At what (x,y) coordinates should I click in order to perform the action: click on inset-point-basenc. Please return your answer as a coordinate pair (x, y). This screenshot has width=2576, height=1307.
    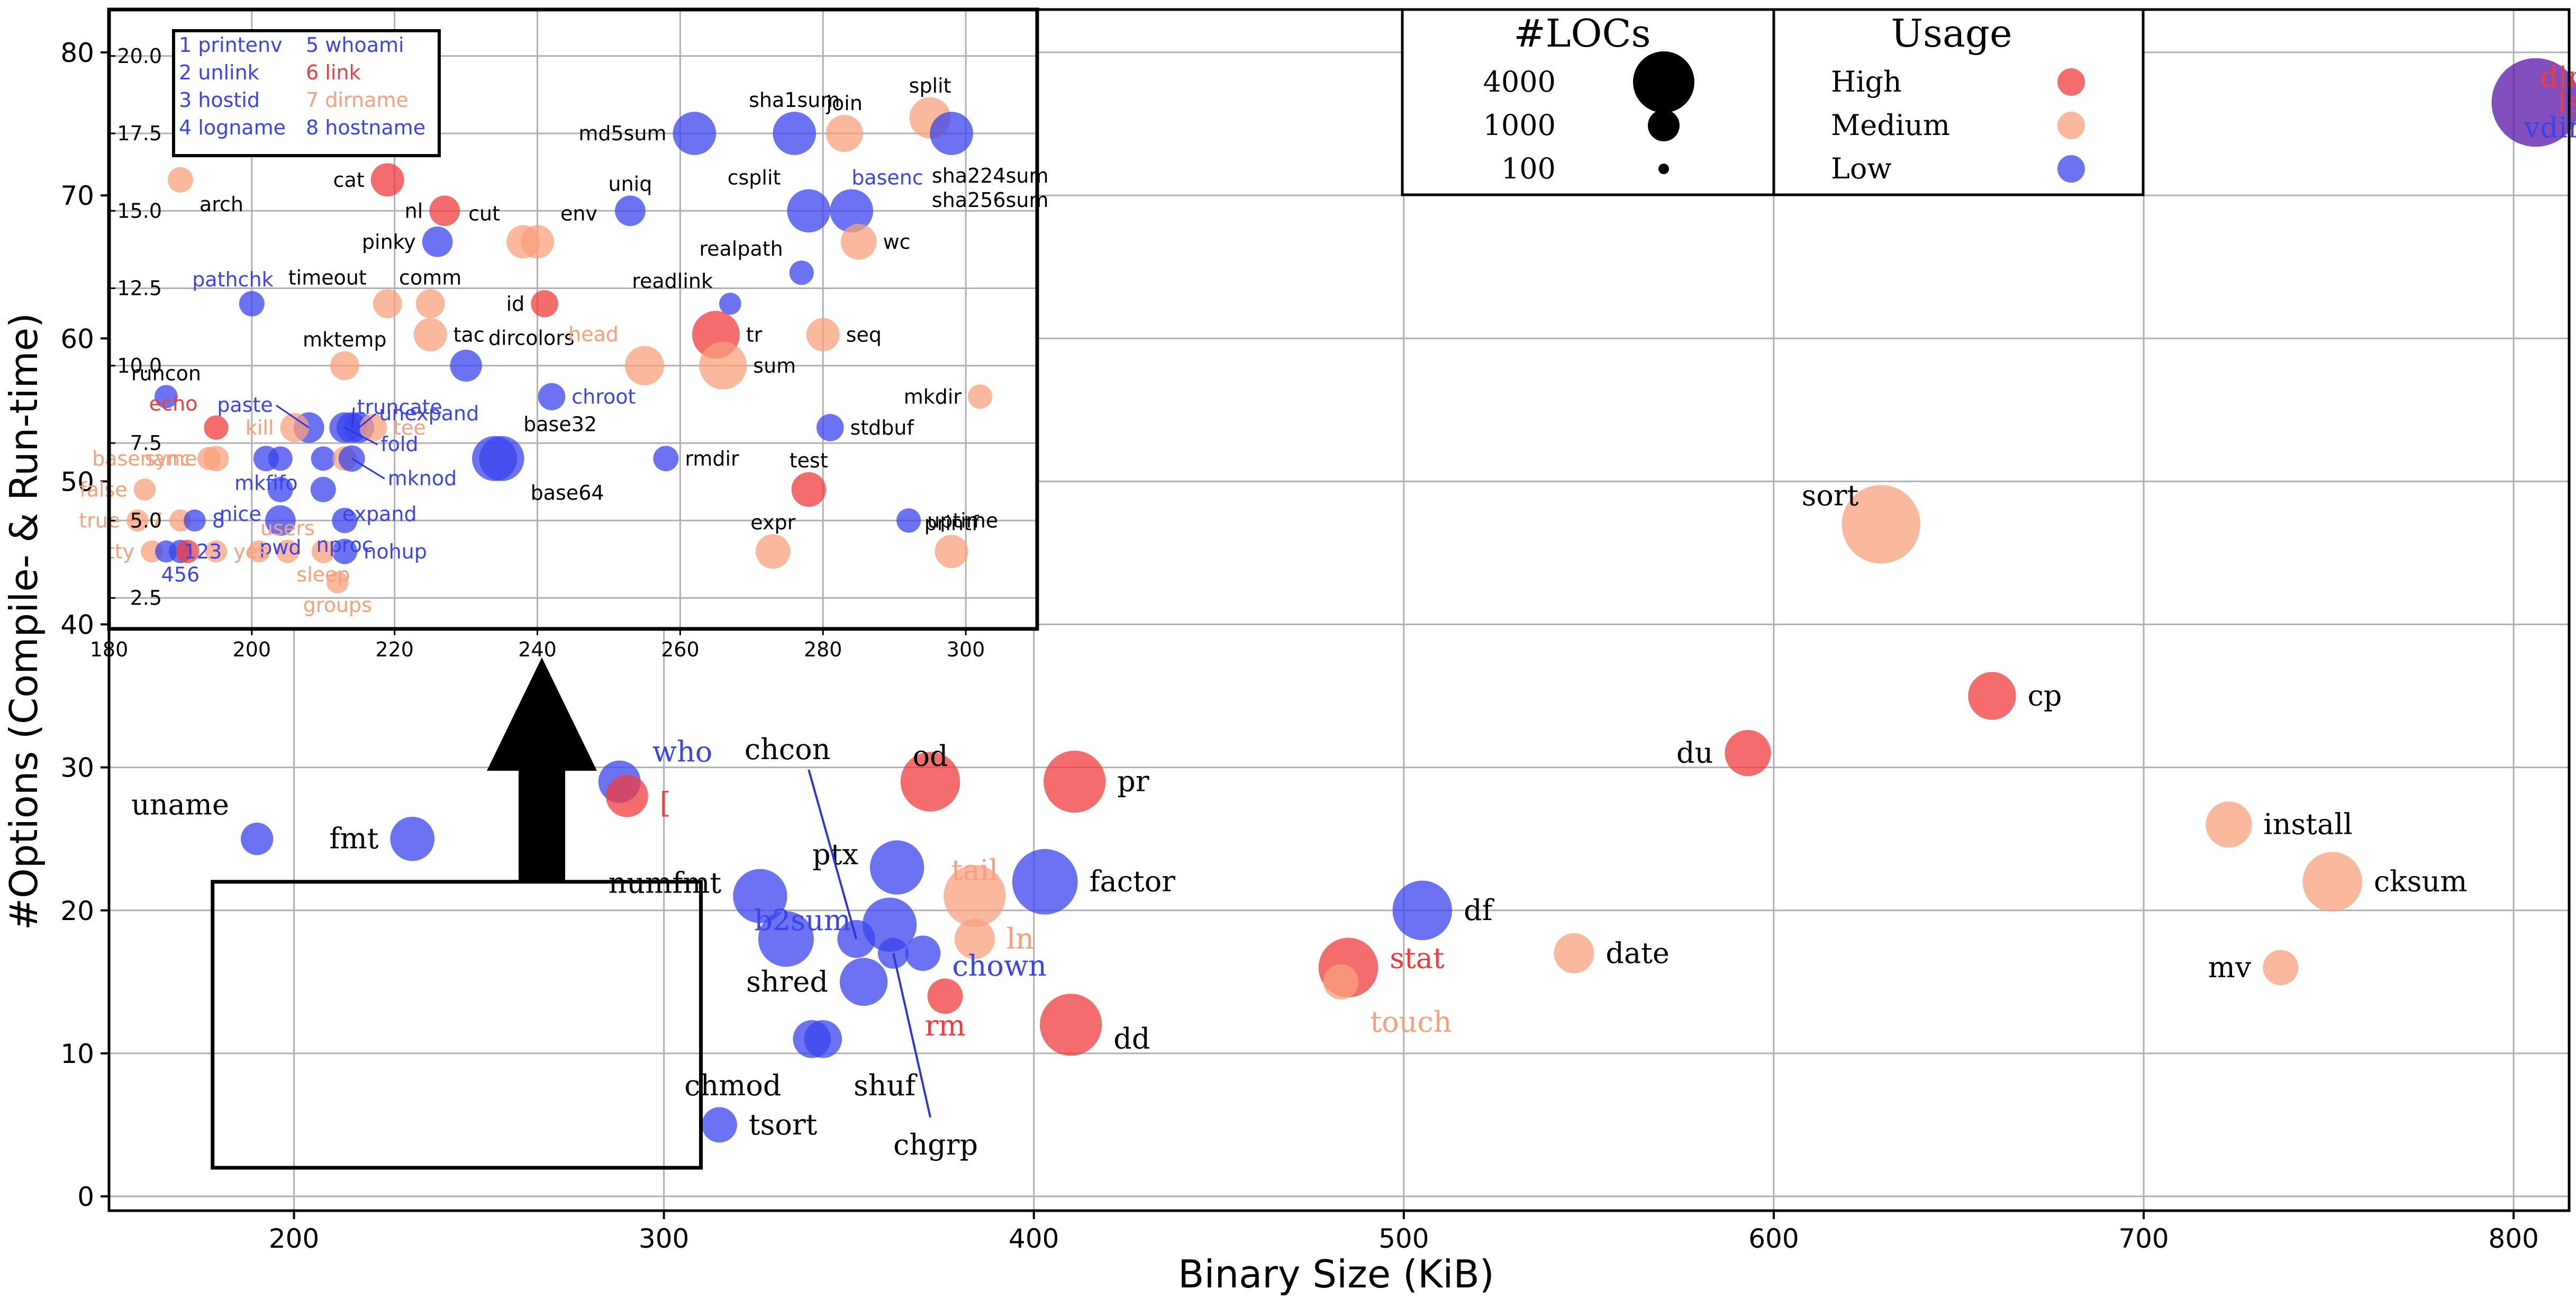
    Looking at the image, I should click on (852, 211).